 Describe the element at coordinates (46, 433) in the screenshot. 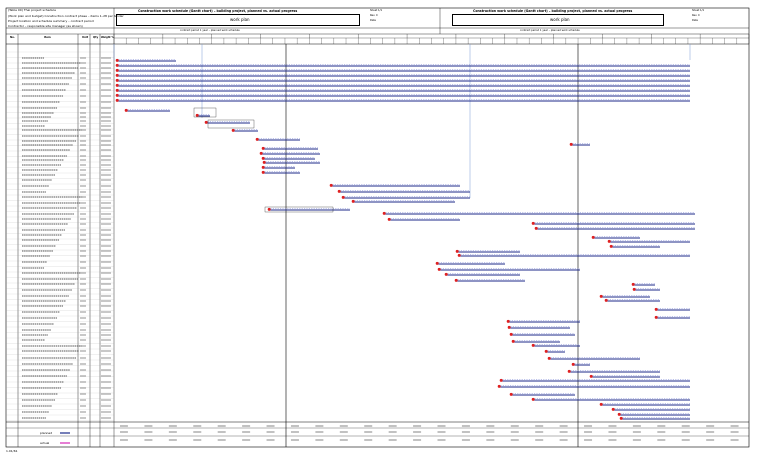

I see `legend-planned-label: planned` at that location.